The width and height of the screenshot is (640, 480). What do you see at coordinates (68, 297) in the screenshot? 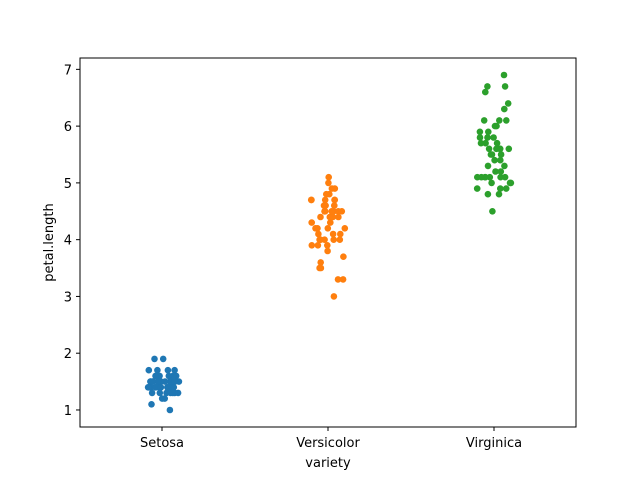
I see `y-tick-label: 3` at bounding box center [68, 297].